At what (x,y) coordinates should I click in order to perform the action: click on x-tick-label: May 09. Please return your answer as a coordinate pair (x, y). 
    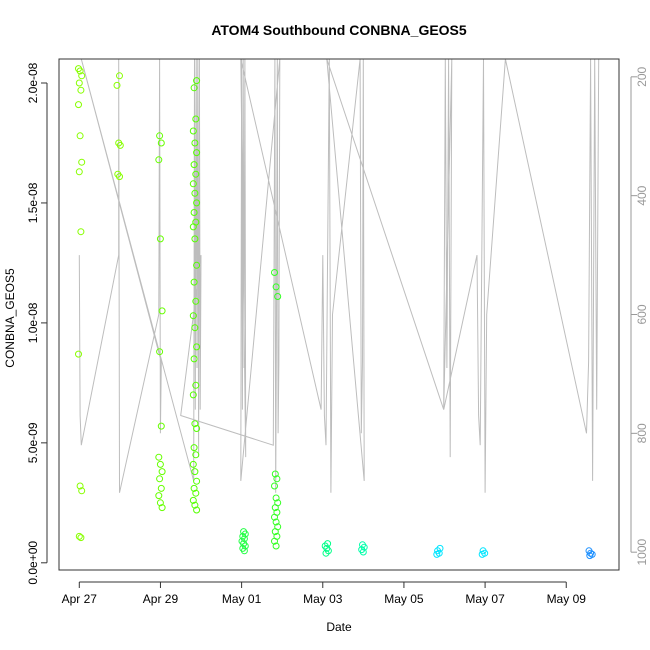
    Looking at the image, I should click on (567, 599).